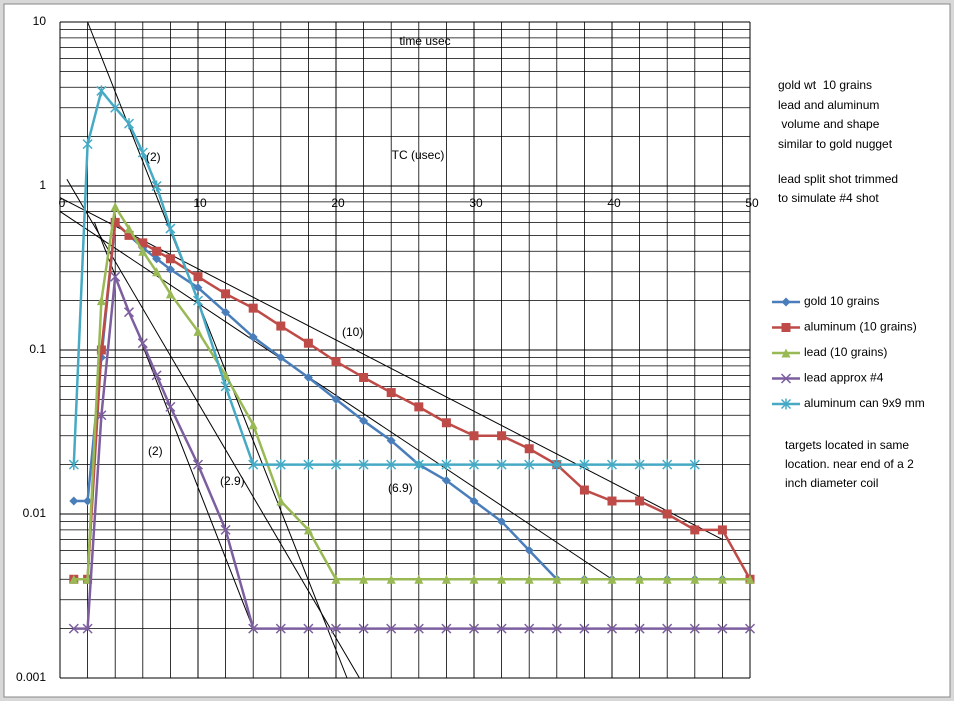 This screenshot has width=954, height=701. Describe the element at coordinates (848, 403) in the screenshot. I see `legend-item: aluminum can 9x9 mm` at that location.